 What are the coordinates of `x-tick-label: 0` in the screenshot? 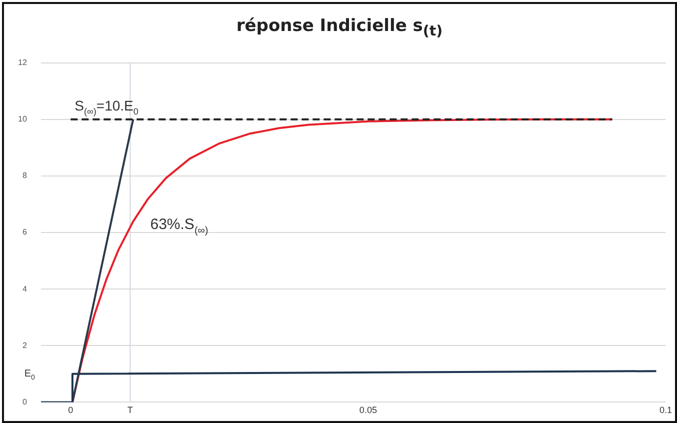 It's located at (71, 410).